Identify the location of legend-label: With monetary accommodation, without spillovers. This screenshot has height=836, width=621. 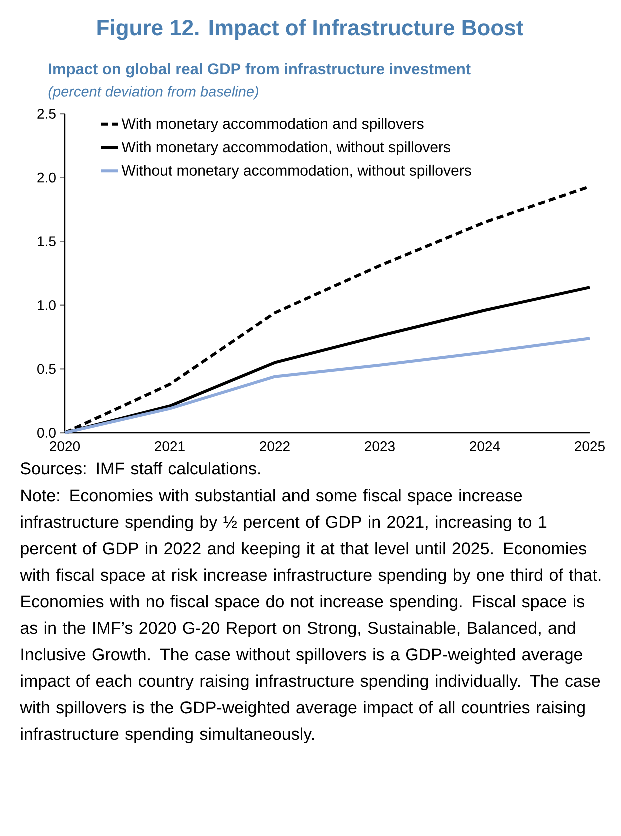
(286, 149).